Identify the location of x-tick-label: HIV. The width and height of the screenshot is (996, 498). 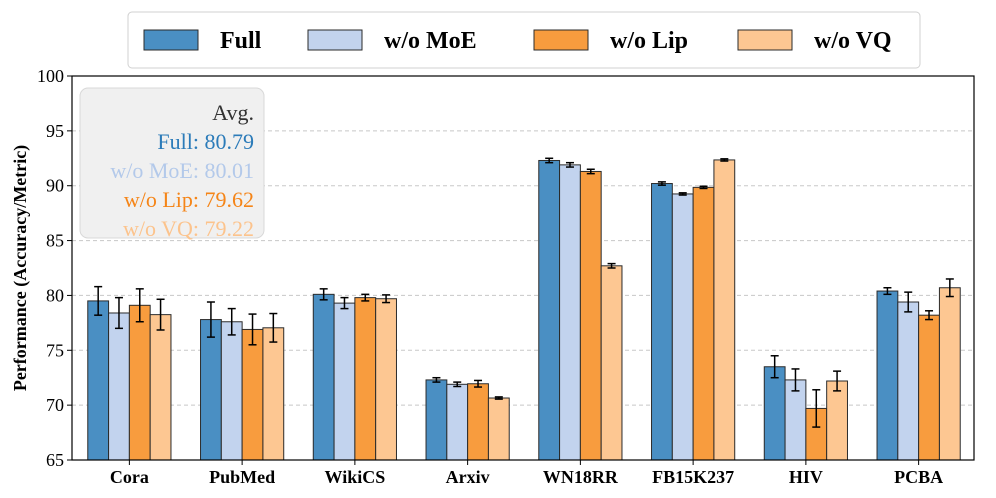
(806, 477).